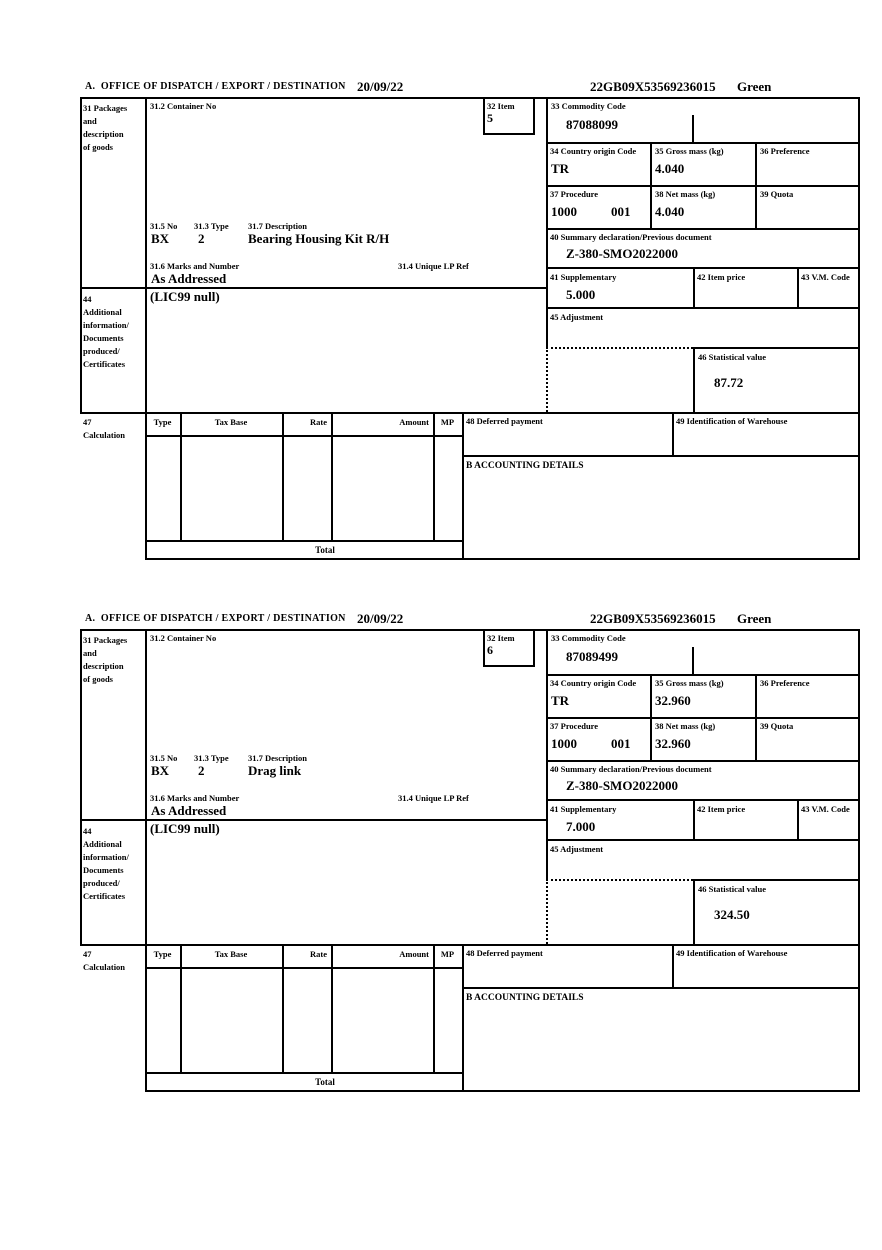 The height and width of the screenshot is (1250, 882). Describe the element at coordinates (105, 659) in the screenshot. I see `box31-label: 31 Packages and description of goods` at that location.